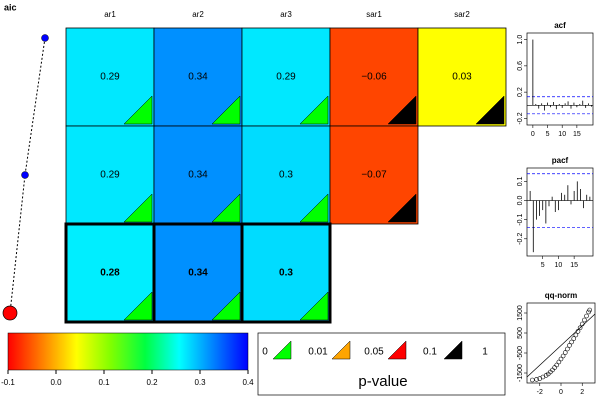 The width and height of the screenshot is (600, 400). Describe the element at coordinates (520, 66) in the screenshot. I see `y-tick-label: 0.6` at that location.